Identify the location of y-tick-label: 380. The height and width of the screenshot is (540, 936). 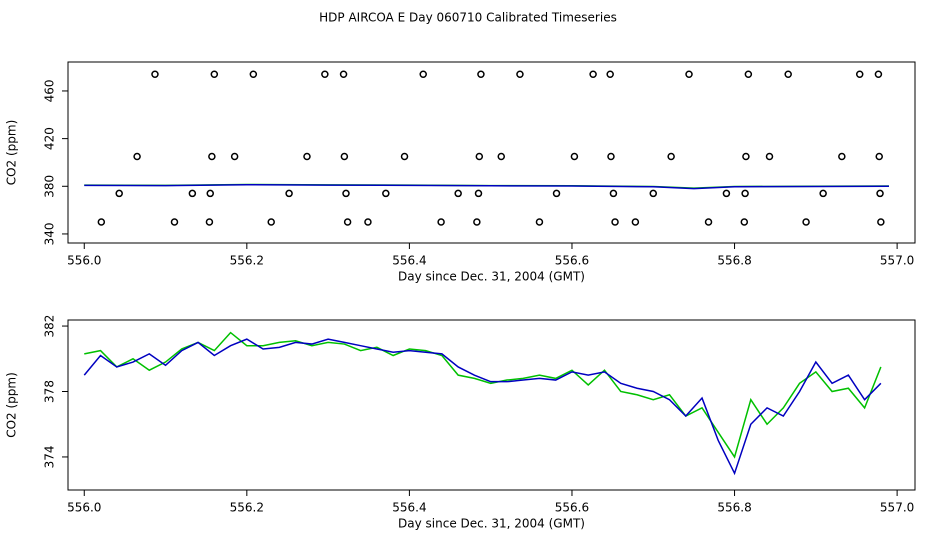
(50, 186).